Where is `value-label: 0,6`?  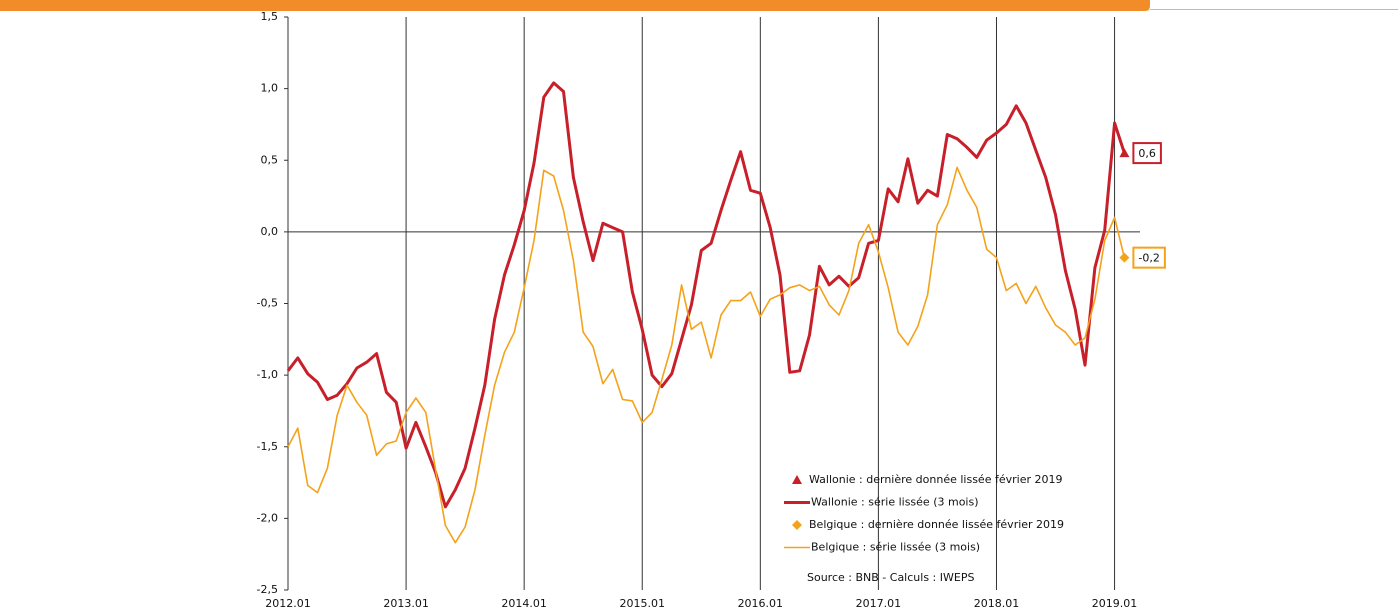 value-label: 0,6 is located at coordinates (1147, 153).